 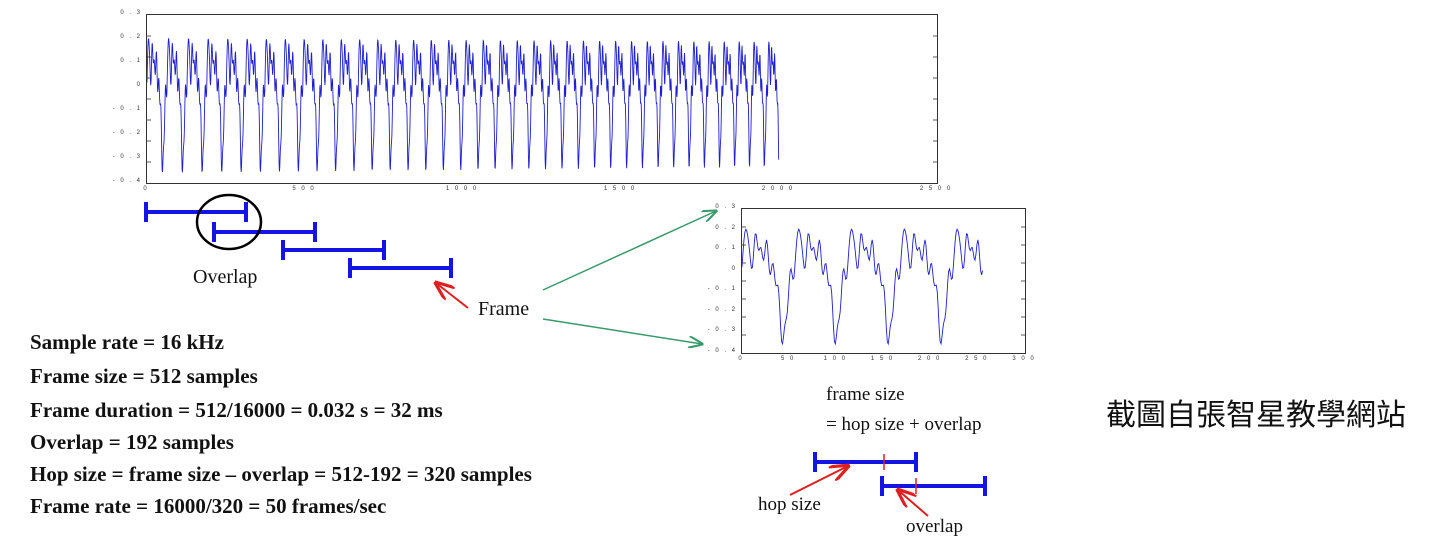 I want to click on fact-sample-rate: Sample rate = 16 kHz, so click(x=127, y=342).